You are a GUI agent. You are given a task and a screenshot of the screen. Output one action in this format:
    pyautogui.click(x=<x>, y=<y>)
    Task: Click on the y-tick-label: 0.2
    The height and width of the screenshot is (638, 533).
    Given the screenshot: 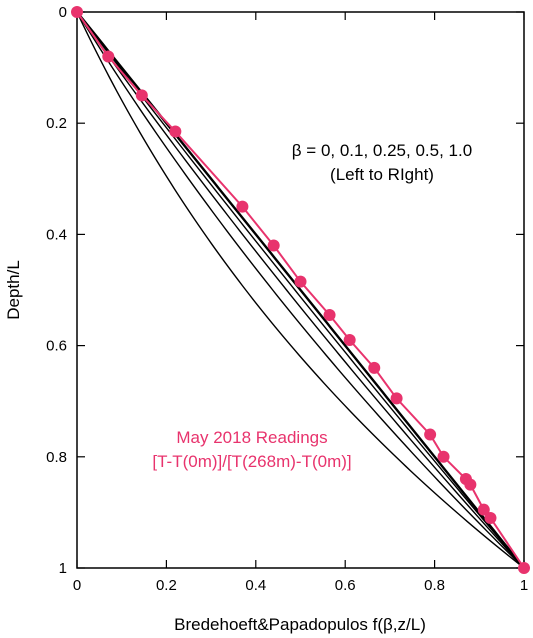 What is the action you would take?
    pyautogui.click(x=56, y=123)
    